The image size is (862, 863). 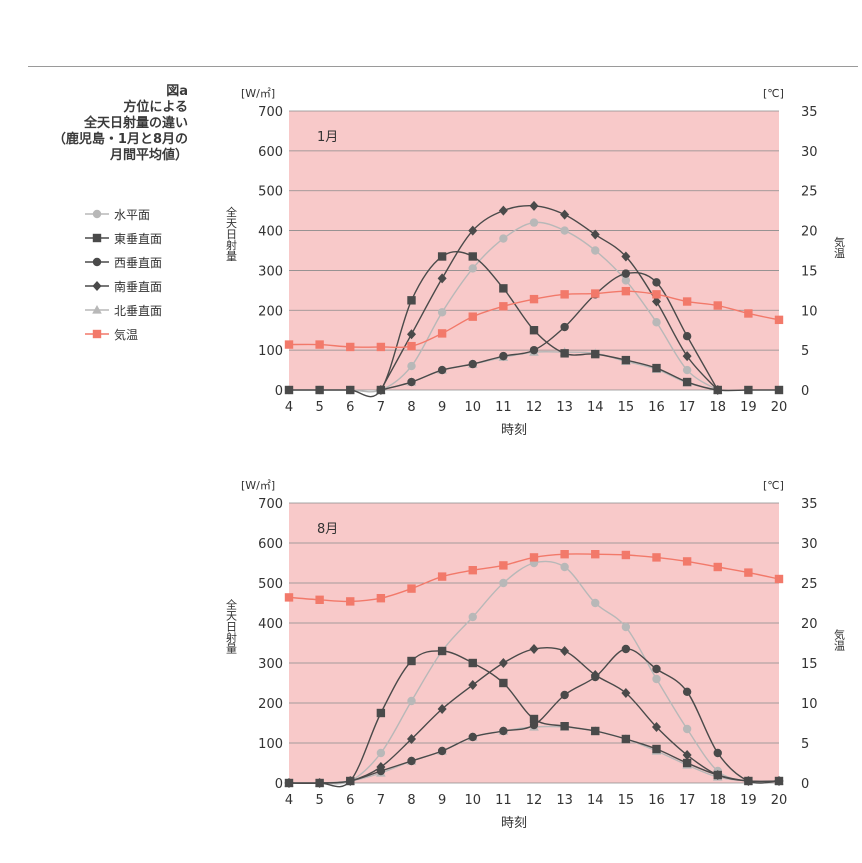 What do you see at coordinates (656, 800) in the screenshot?
I see `x-tick-label: 16` at bounding box center [656, 800].